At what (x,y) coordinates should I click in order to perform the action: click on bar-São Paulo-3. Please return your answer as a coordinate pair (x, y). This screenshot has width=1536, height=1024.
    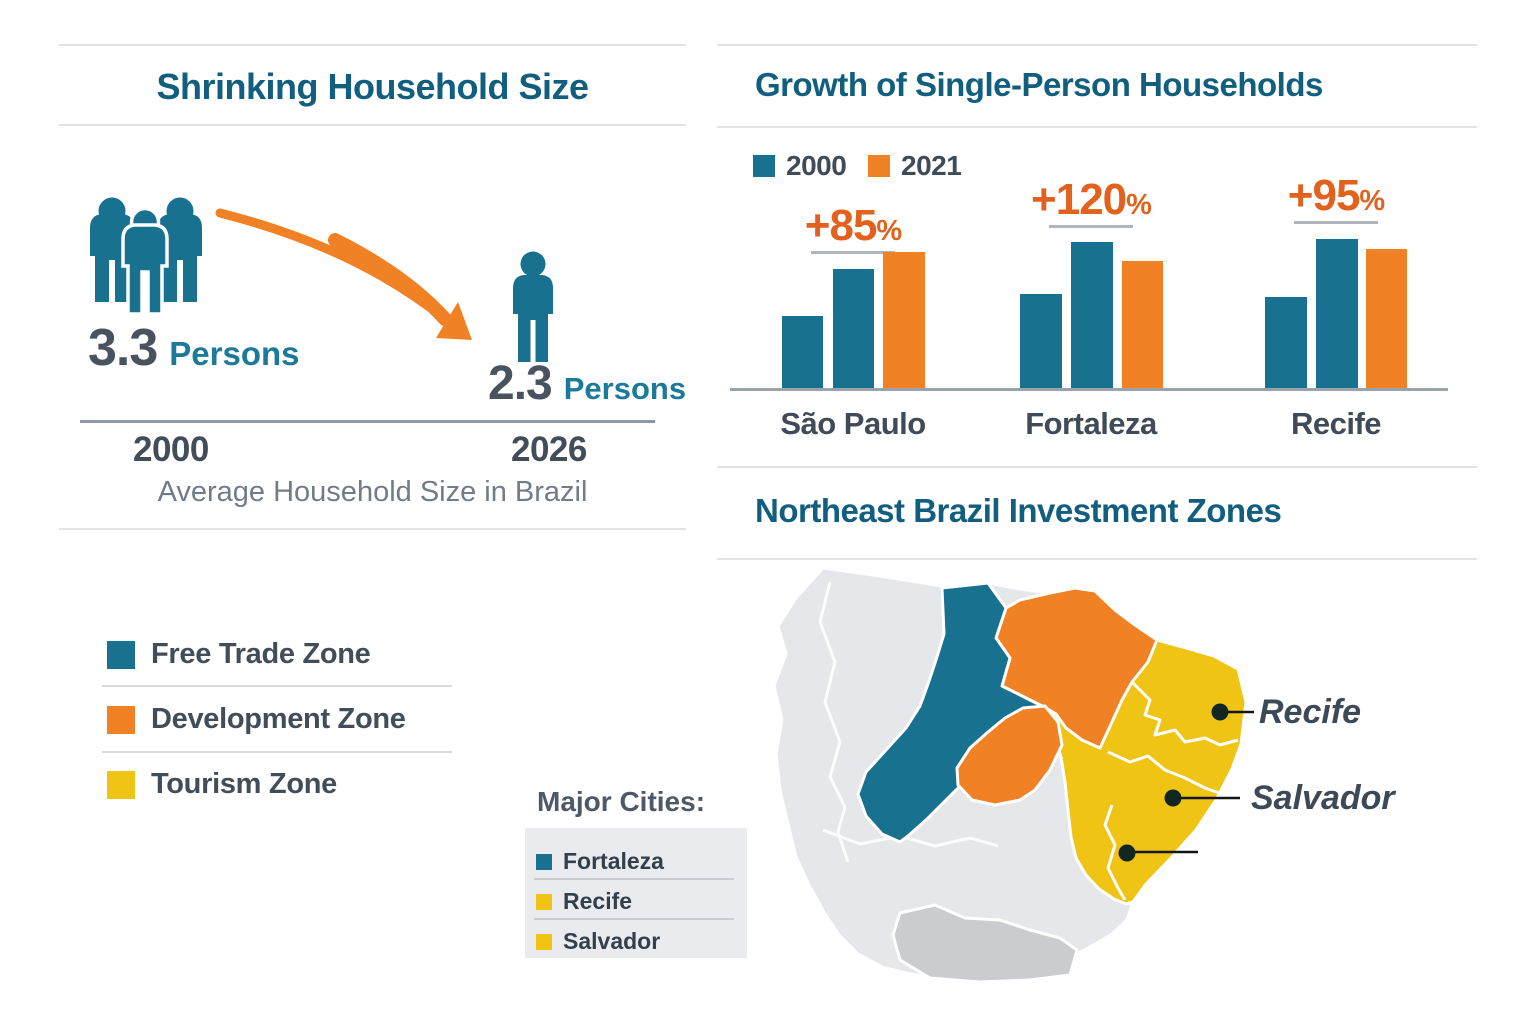
    Looking at the image, I should click on (904, 321).